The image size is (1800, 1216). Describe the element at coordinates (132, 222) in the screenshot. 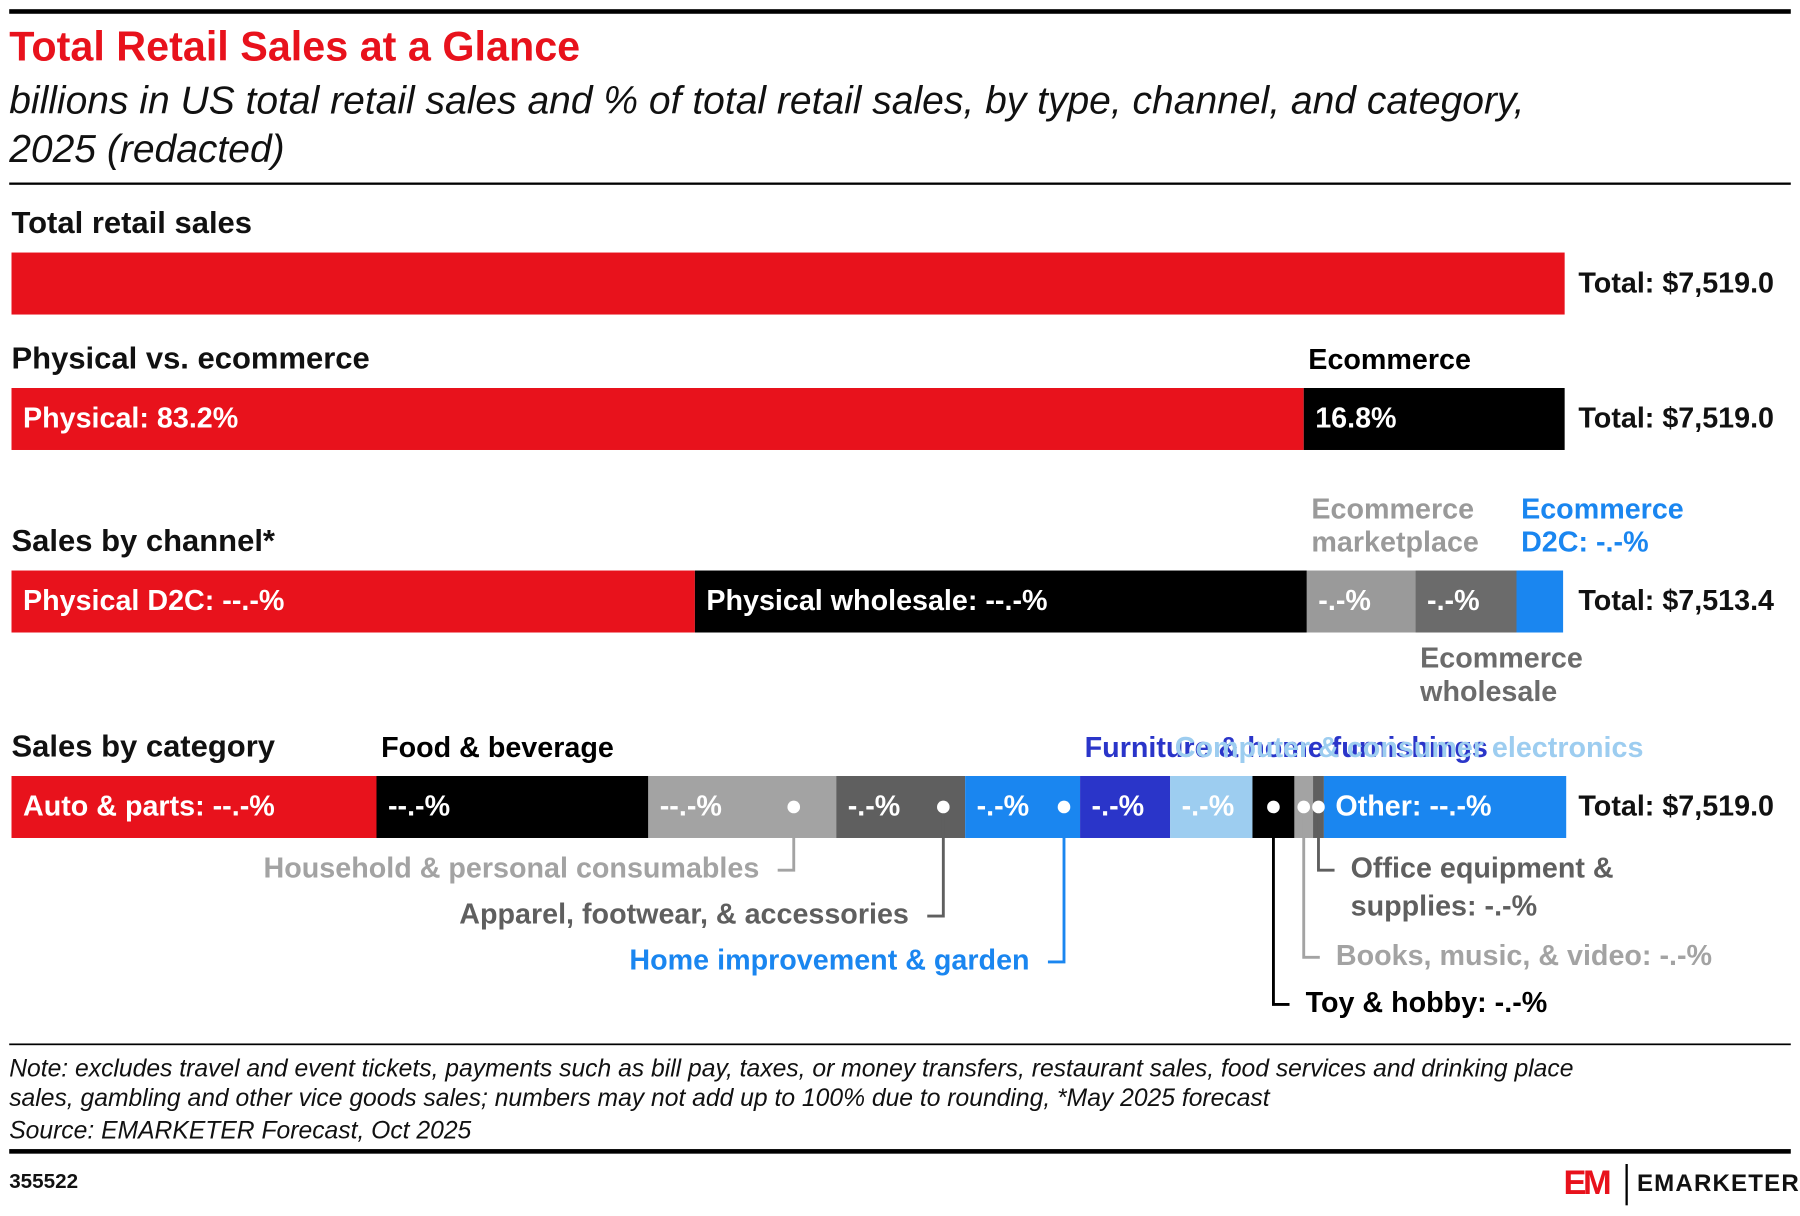

I see `section-title: Total retail sales` at that location.